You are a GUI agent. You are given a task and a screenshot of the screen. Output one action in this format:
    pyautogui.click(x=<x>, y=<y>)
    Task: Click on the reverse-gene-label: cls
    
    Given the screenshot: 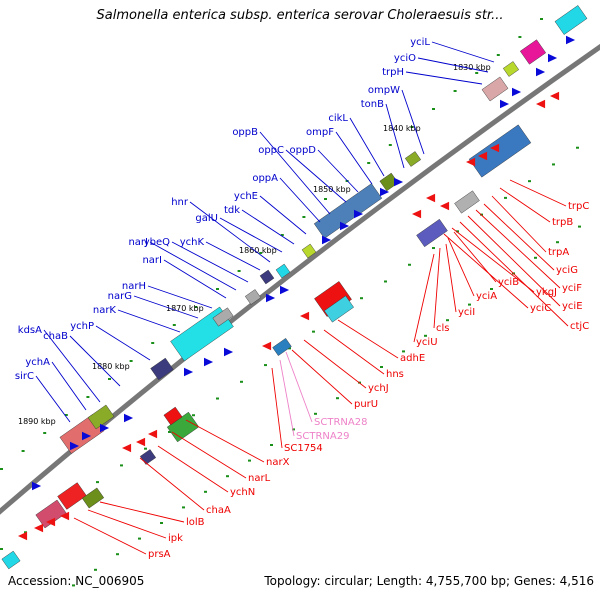 What is the action you would take?
    pyautogui.click(x=443, y=328)
    